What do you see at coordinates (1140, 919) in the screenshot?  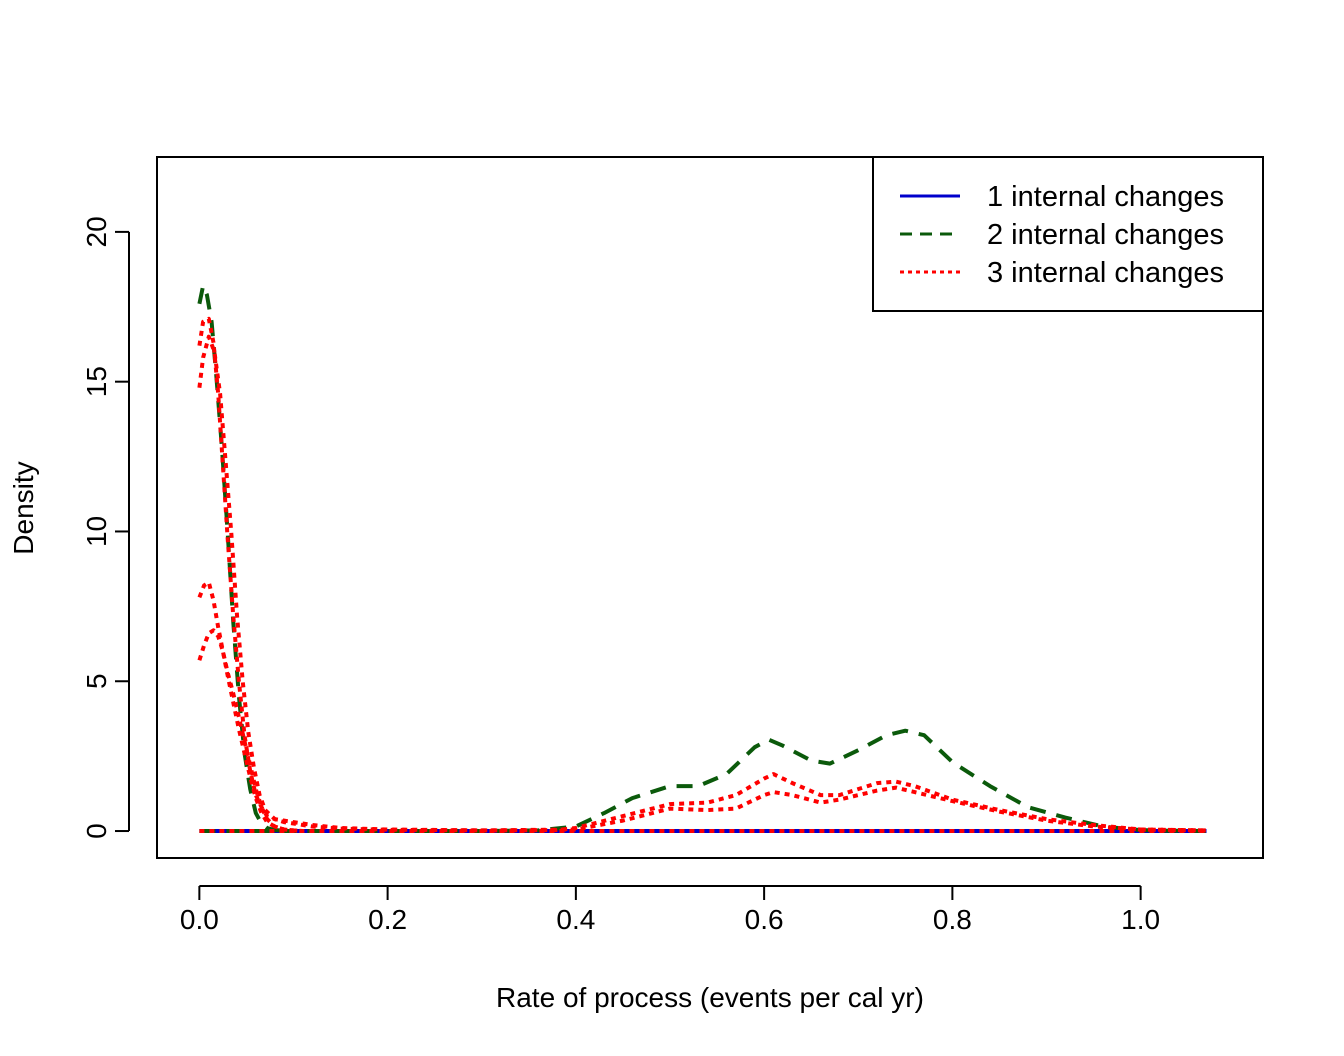 I see `x-tick-label: 1.0` at bounding box center [1140, 919].